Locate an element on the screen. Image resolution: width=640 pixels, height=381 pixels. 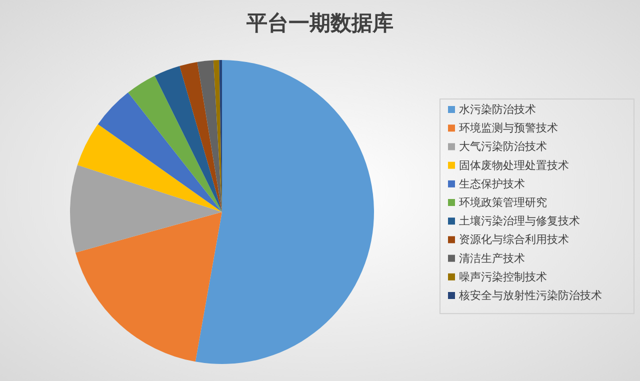
legend-label: 大气污染防治技术 is located at coordinates (503, 147).